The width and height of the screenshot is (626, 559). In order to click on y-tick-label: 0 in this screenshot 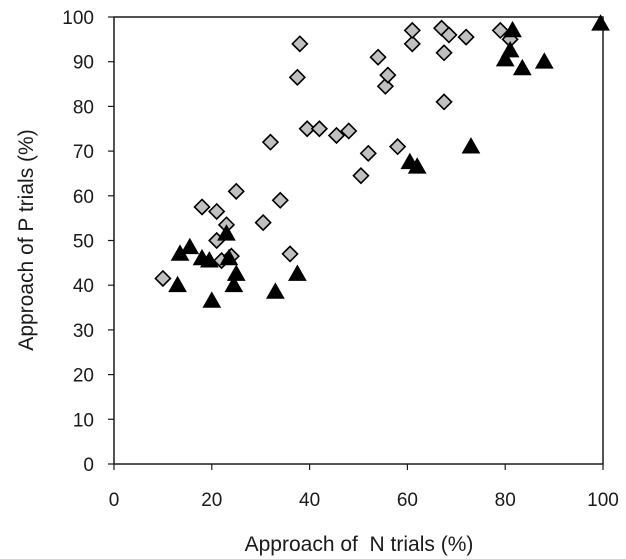, I will do `click(88, 465)`.